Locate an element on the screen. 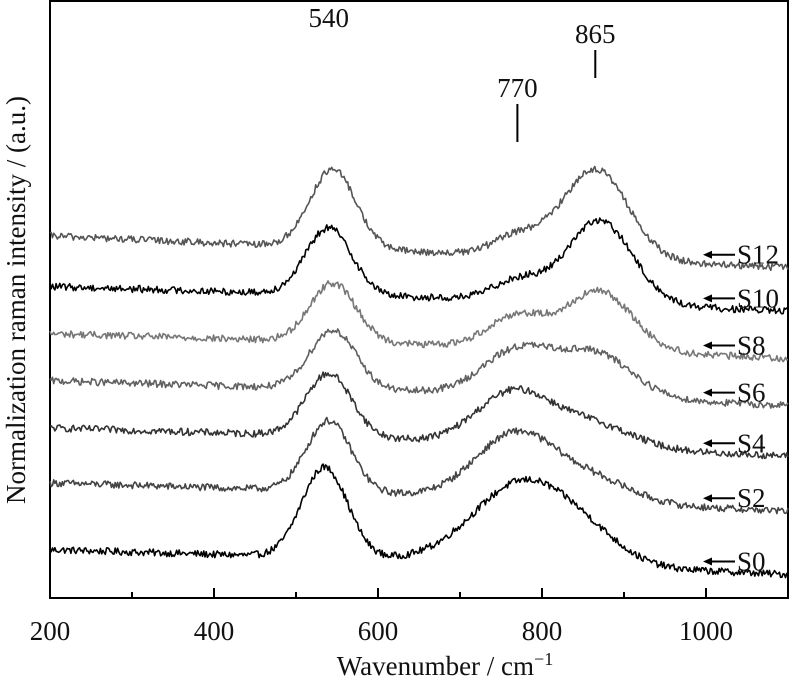  series-label-text: S4 is located at coordinates (751, 443).